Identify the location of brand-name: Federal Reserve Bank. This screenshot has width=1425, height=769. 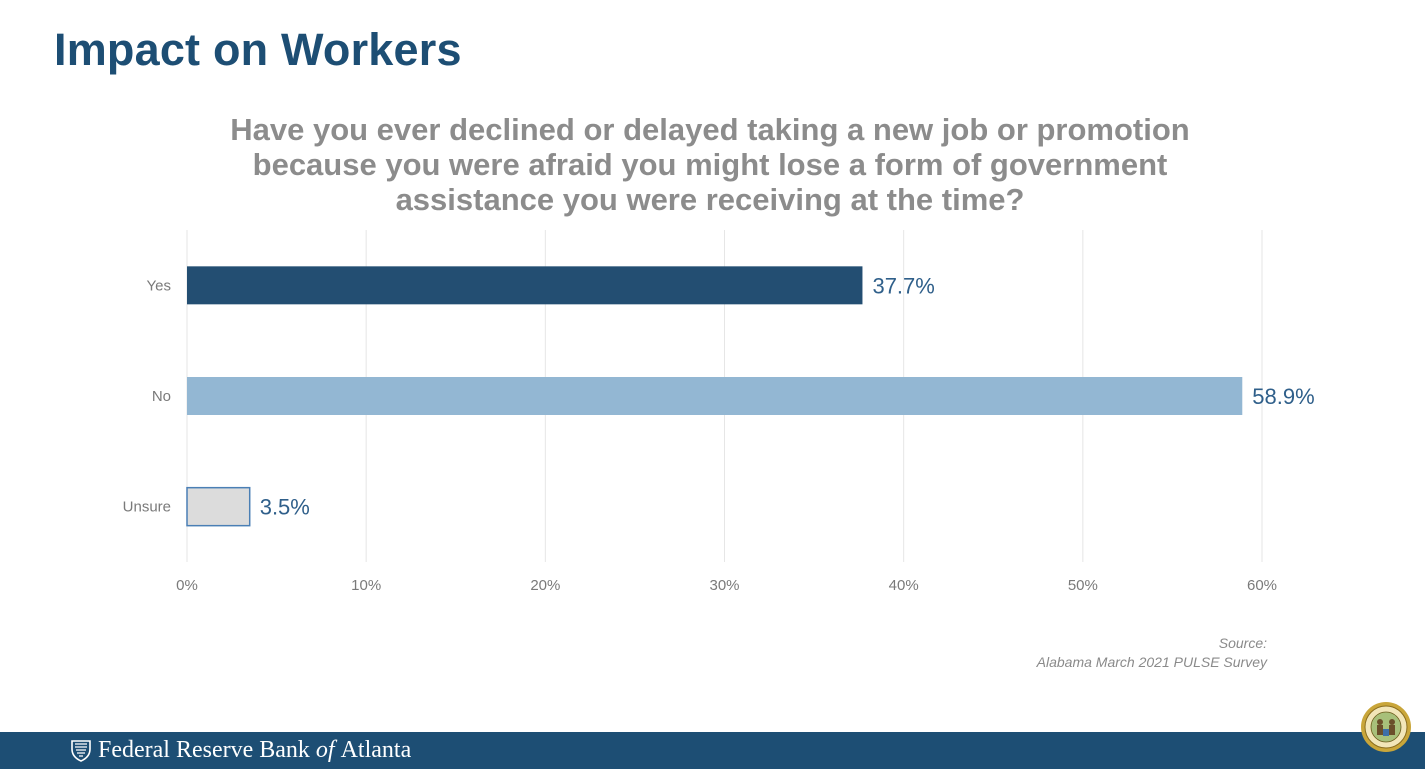
(204, 750).